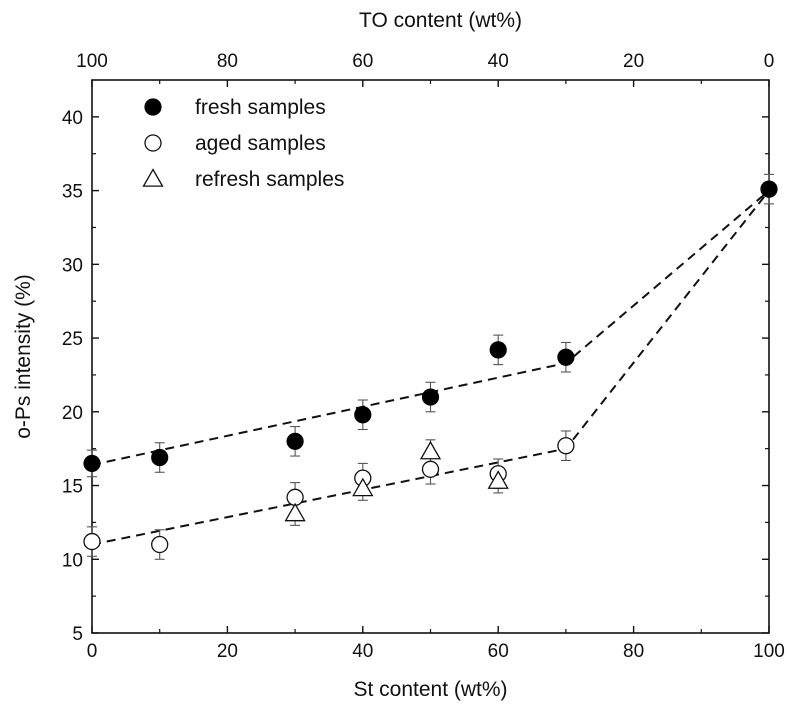 The height and width of the screenshot is (712, 796). What do you see at coordinates (362, 61) in the screenshot?
I see `x2-tick-label: 60` at bounding box center [362, 61].